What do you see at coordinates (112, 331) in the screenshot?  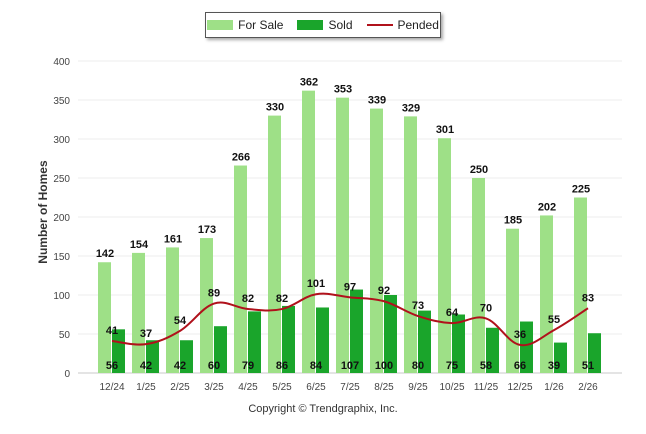 I see `data-label-pended-12/24: 41` at bounding box center [112, 331].